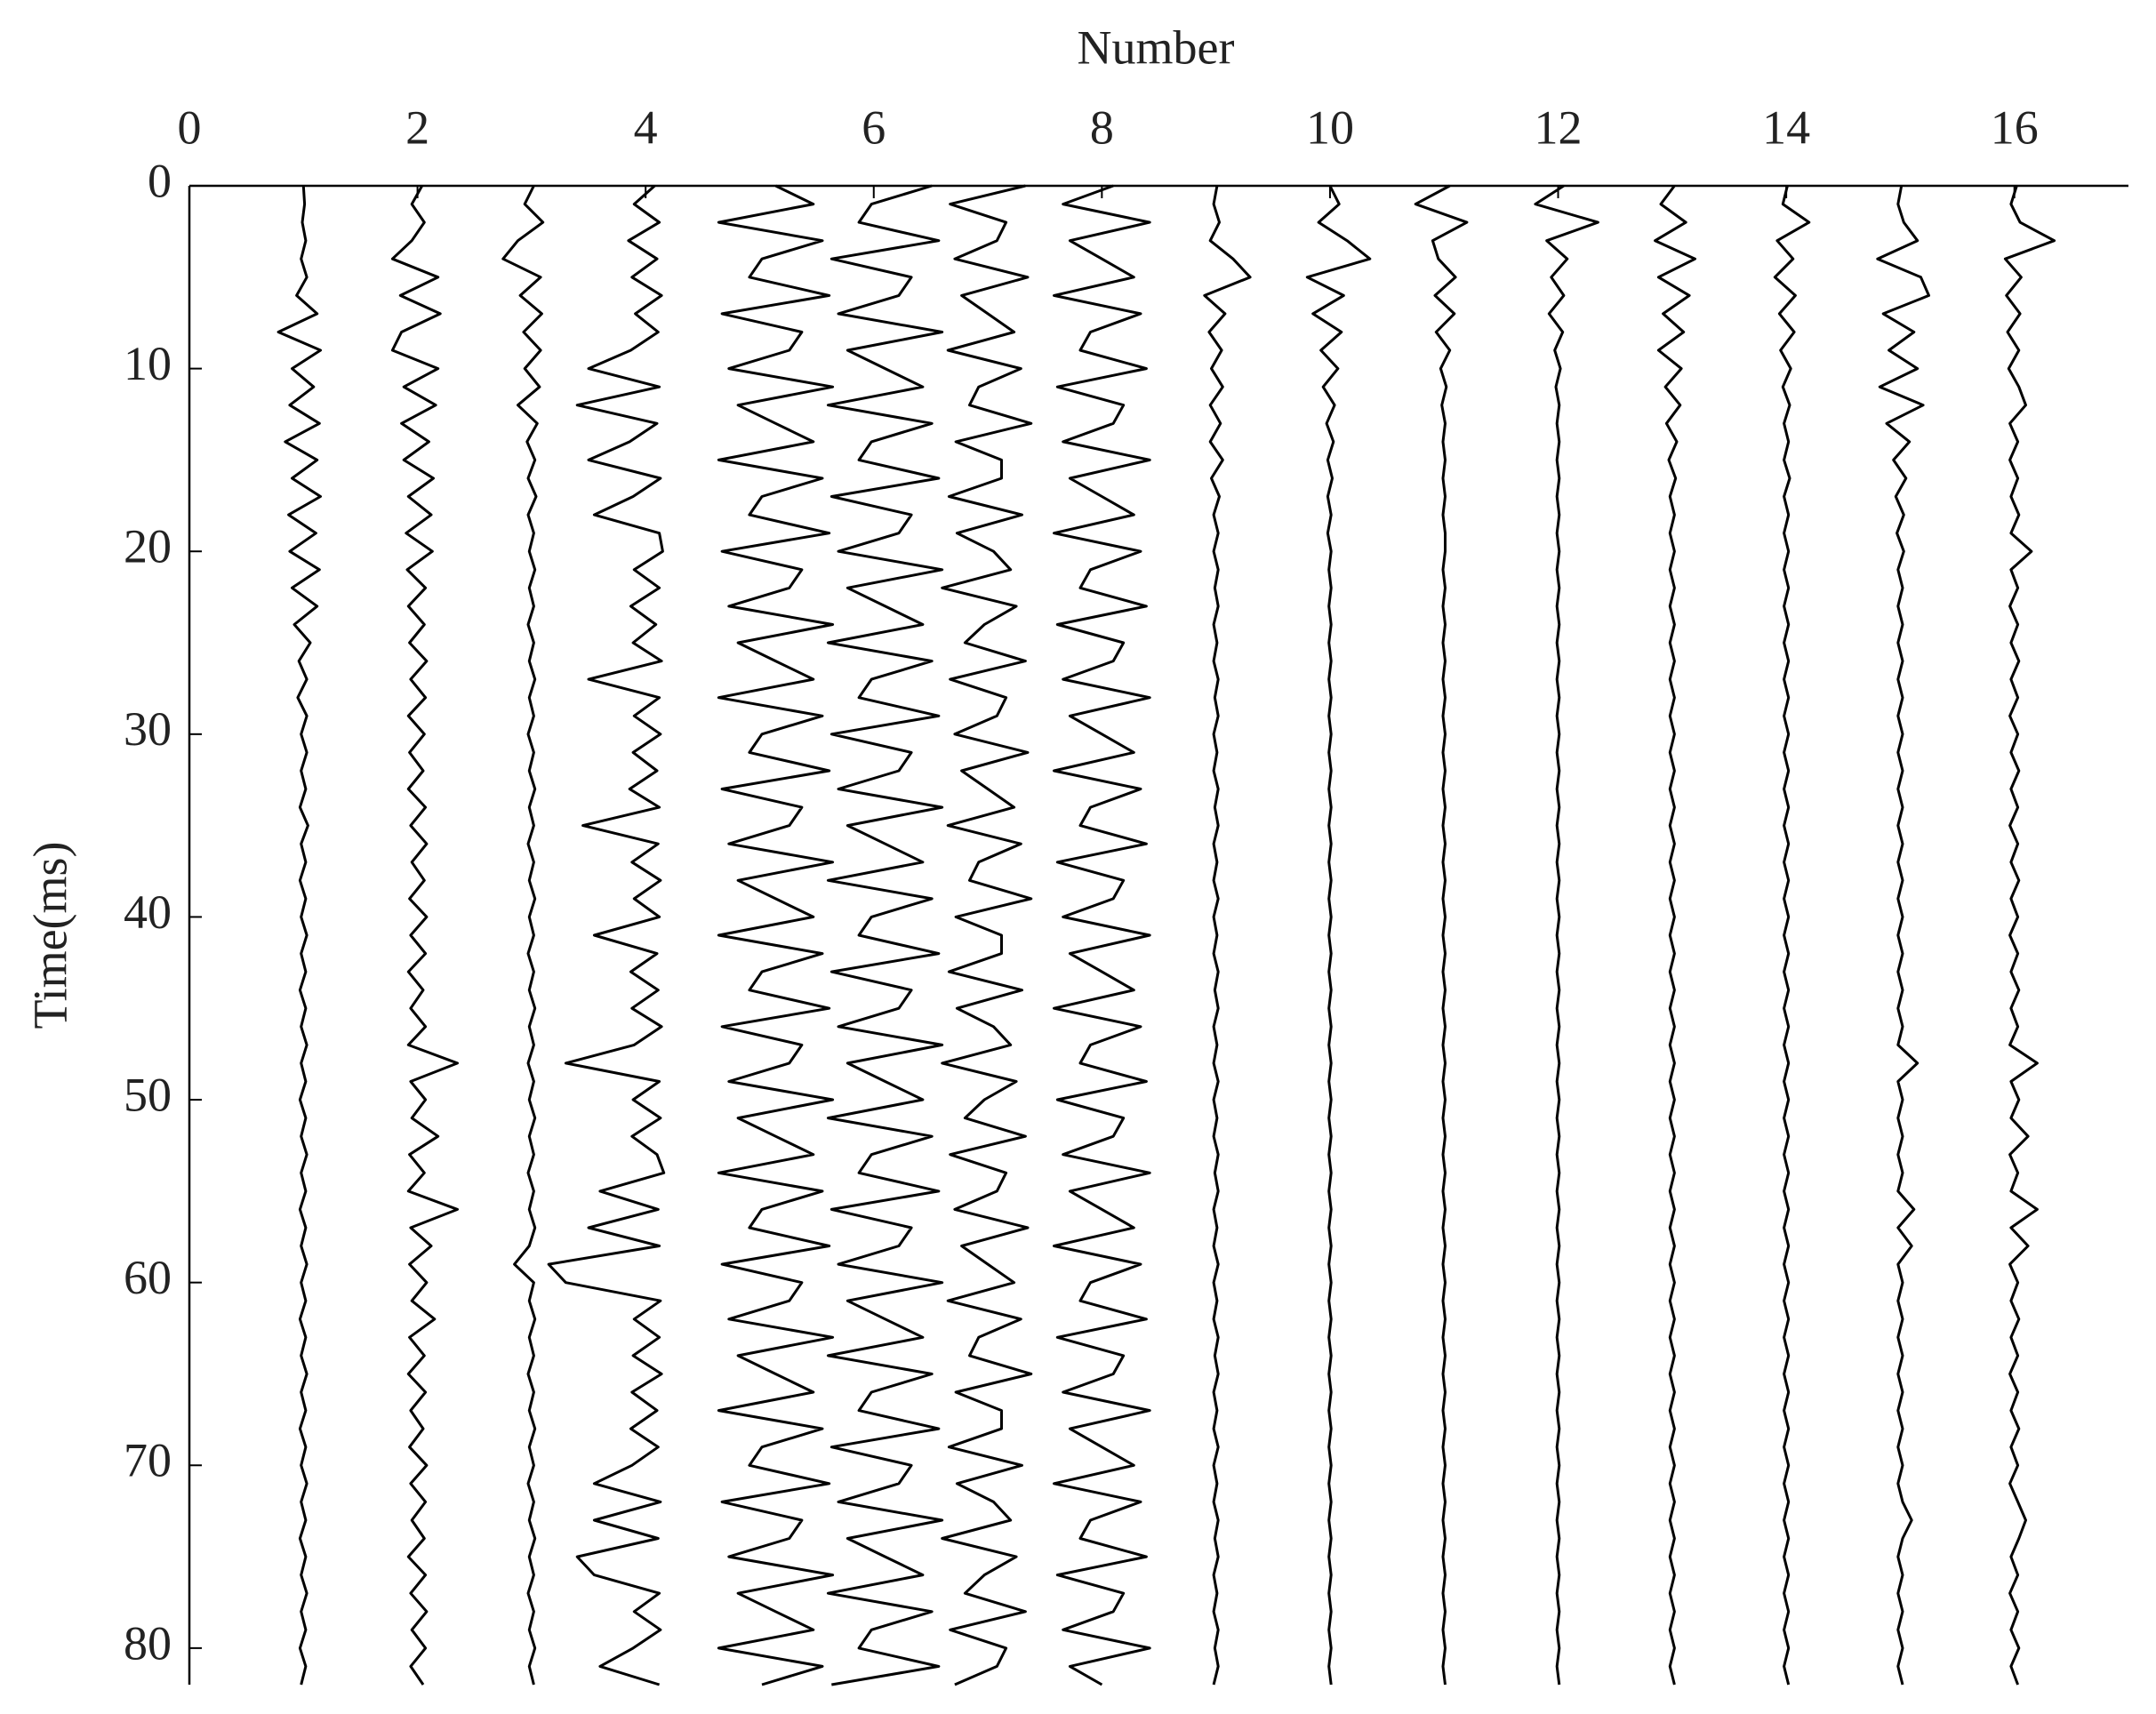 Image resolution: width=2156 pixels, height=1714 pixels. Describe the element at coordinates (50, 935) in the screenshot. I see `y-axis-label: Time(ms)` at that location.